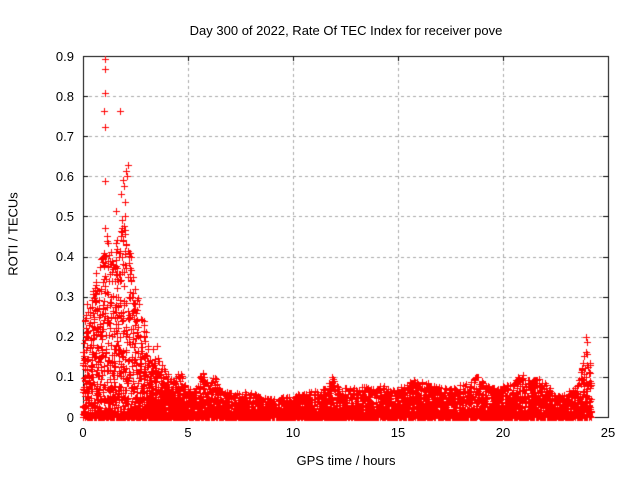 The width and height of the screenshot is (640, 480). I want to click on y-tick-label-0.3: 0.3, so click(64, 297).